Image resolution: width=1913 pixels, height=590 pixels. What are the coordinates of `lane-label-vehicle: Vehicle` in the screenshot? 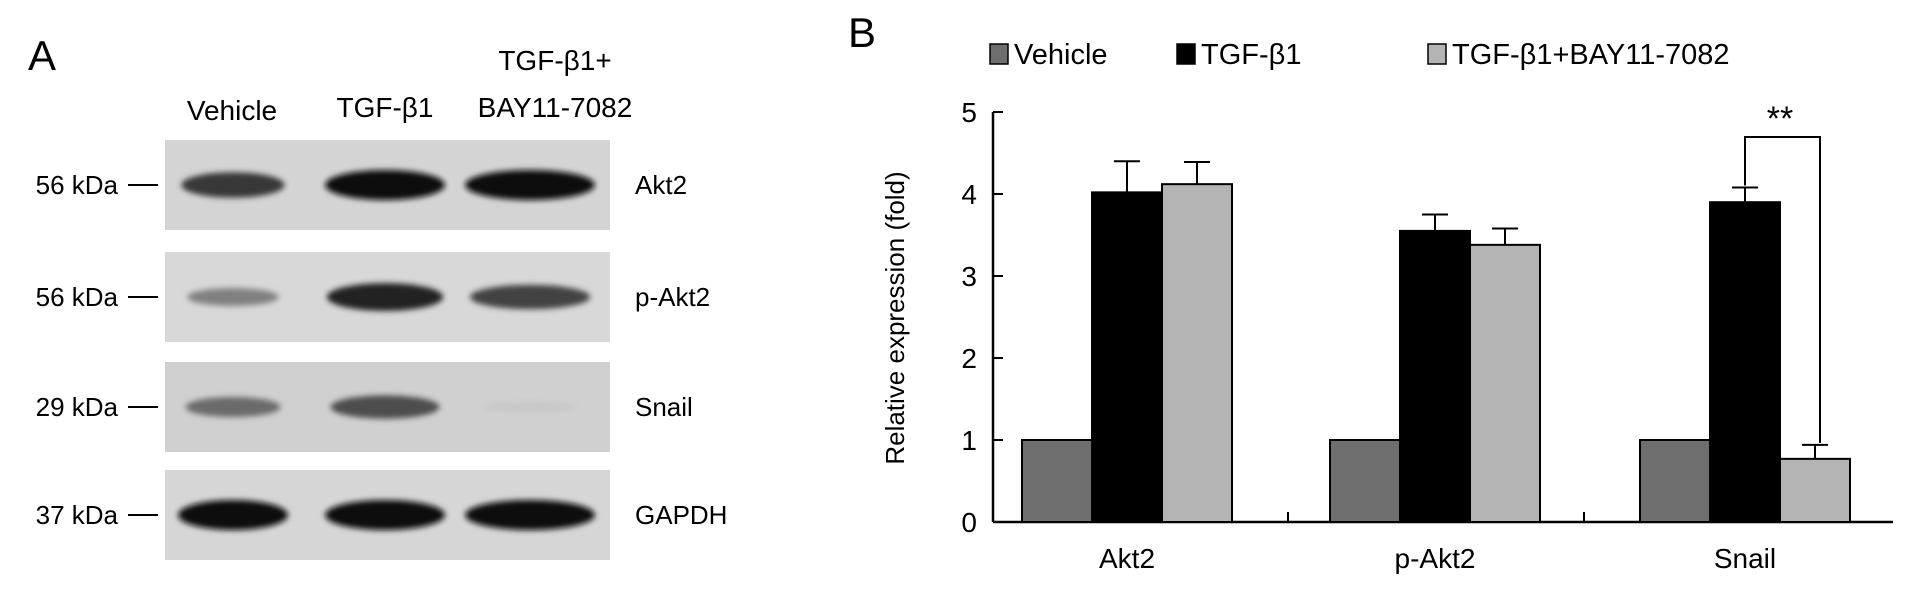 It's located at (232, 110).